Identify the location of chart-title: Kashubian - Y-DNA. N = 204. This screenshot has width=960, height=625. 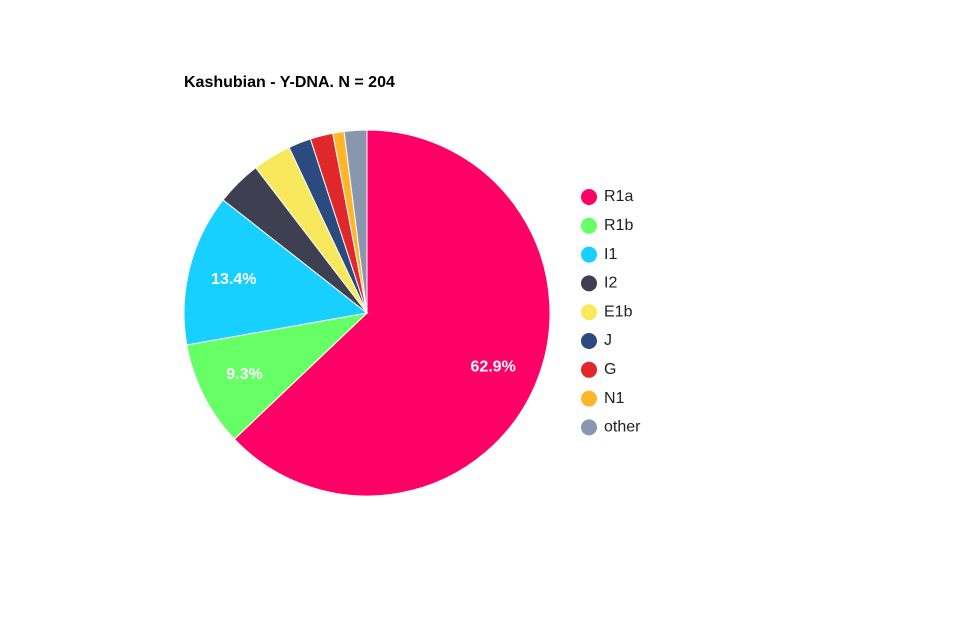
(289, 82).